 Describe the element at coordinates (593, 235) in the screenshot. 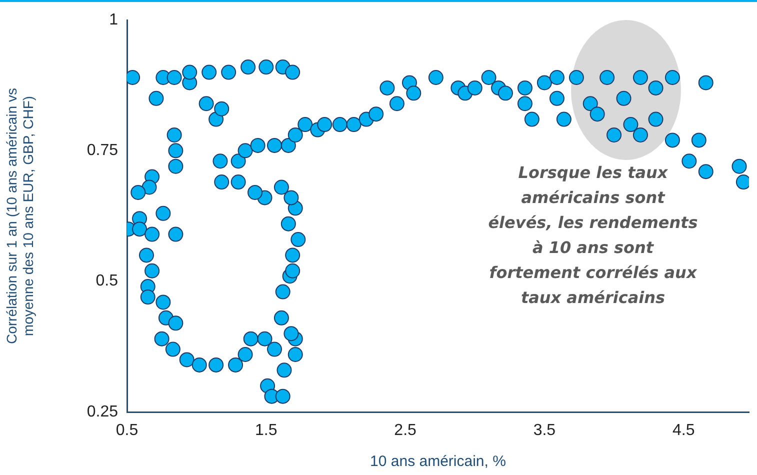

I see `annotation: Lorsque les taux américains sont élevés, les rendements à 10 ans sont fortement corrélés aux taux américains` at that location.